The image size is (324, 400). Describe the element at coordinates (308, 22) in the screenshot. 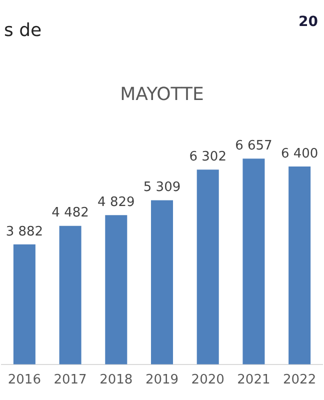

I see `text: 20` at that location.